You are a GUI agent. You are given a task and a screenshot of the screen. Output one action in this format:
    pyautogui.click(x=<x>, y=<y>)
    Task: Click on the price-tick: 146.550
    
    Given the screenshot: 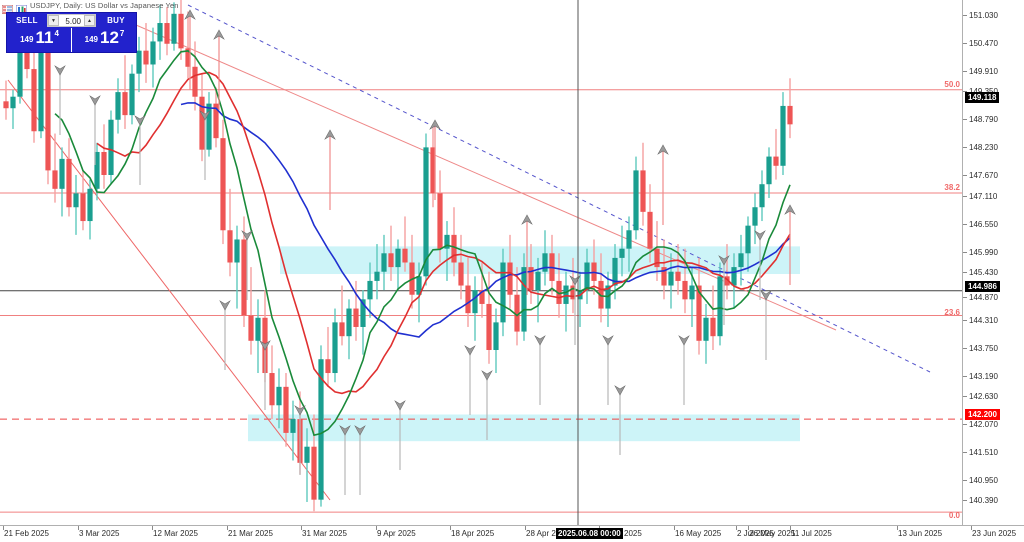 What is the action you would take?
    pyautogui.click(x=980, y=224)
    